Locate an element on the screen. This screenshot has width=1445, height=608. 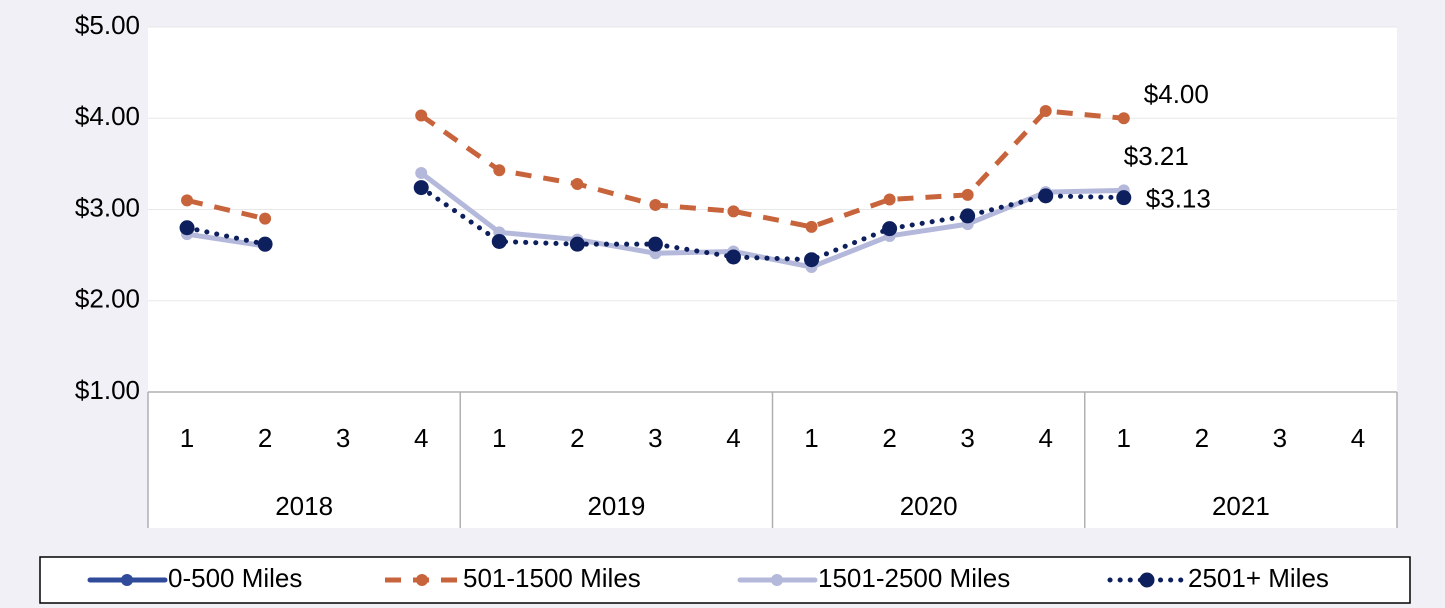
group-label: 2019 is located at coordinates (616, 506).